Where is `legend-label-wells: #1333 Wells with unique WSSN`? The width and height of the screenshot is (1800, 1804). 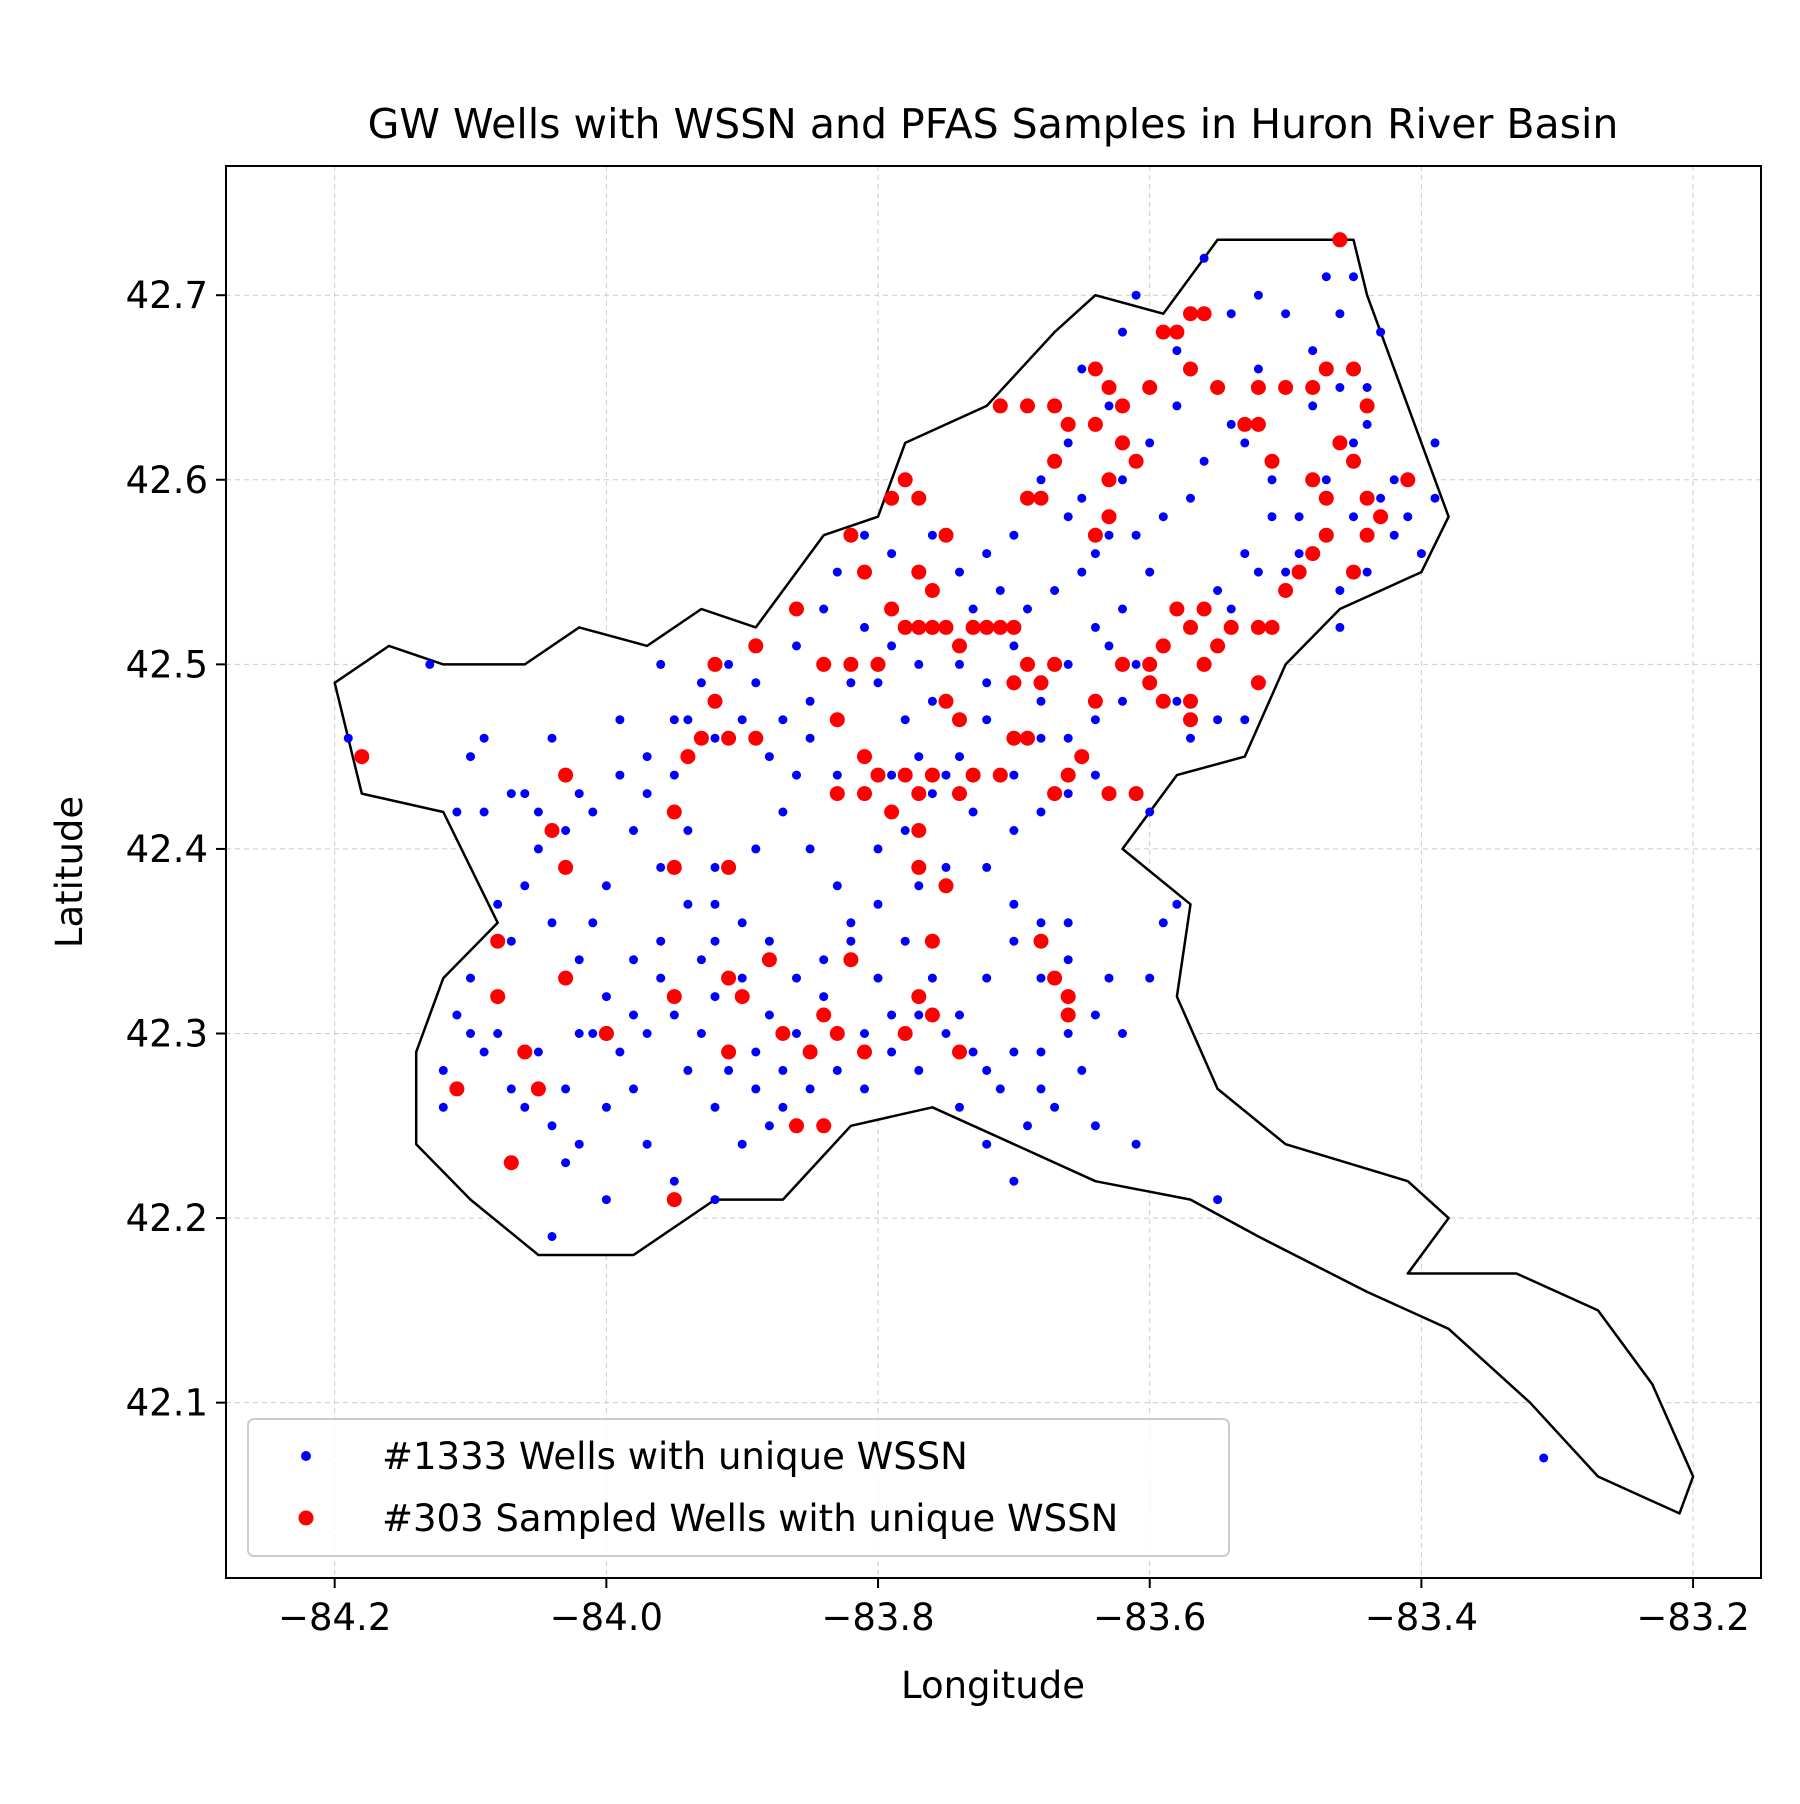 legend-label-wells: #1333 Wells with unique WSSN is located at coordinates (675, 1456).